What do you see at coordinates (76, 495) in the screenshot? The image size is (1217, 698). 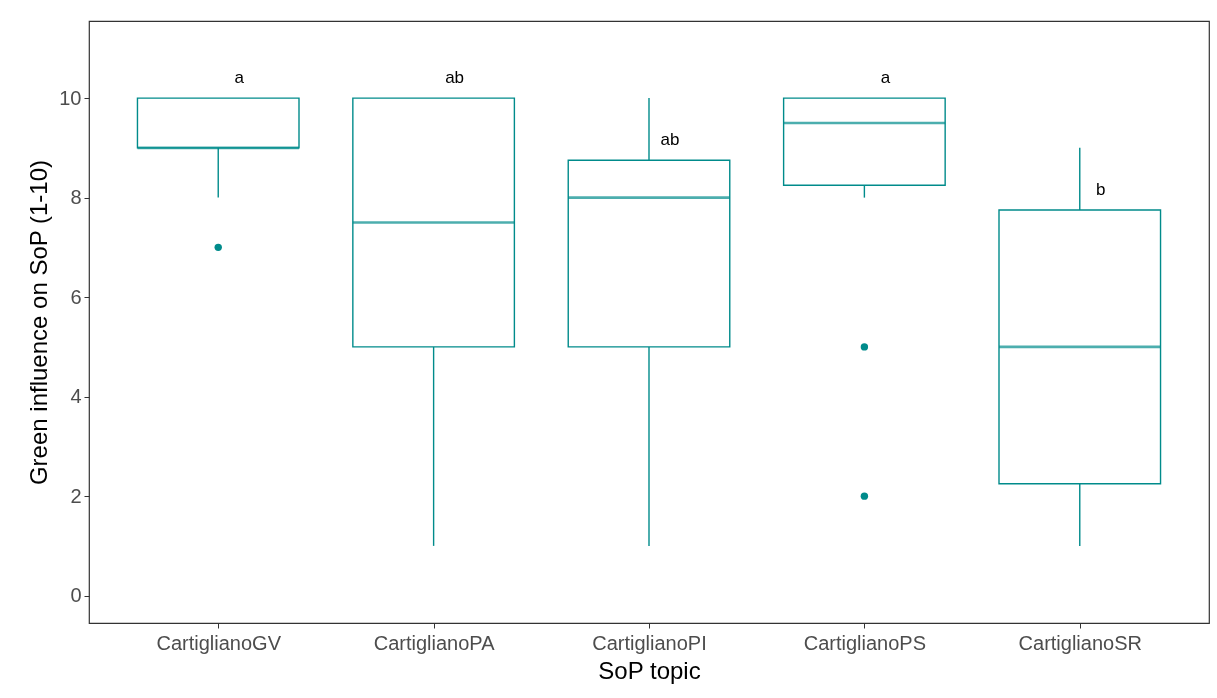 I see `y-tick-label: 2` at bounding box center [76, 495].